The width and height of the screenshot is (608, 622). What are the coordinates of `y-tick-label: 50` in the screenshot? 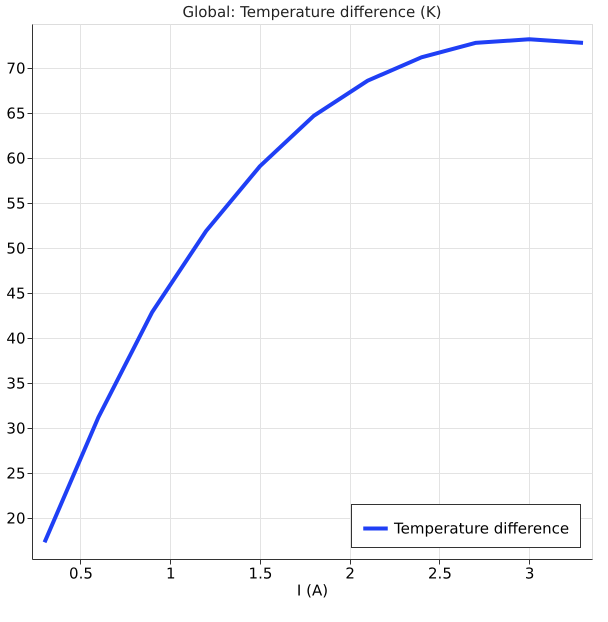 It's located at (16, 249).